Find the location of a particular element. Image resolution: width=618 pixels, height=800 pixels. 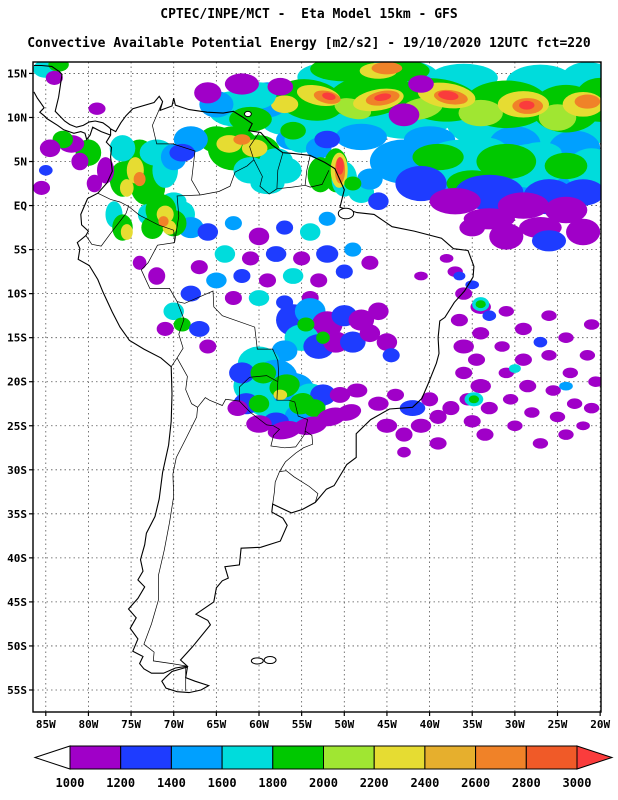

lon-label: 55W is located at coordinates (302, 724).